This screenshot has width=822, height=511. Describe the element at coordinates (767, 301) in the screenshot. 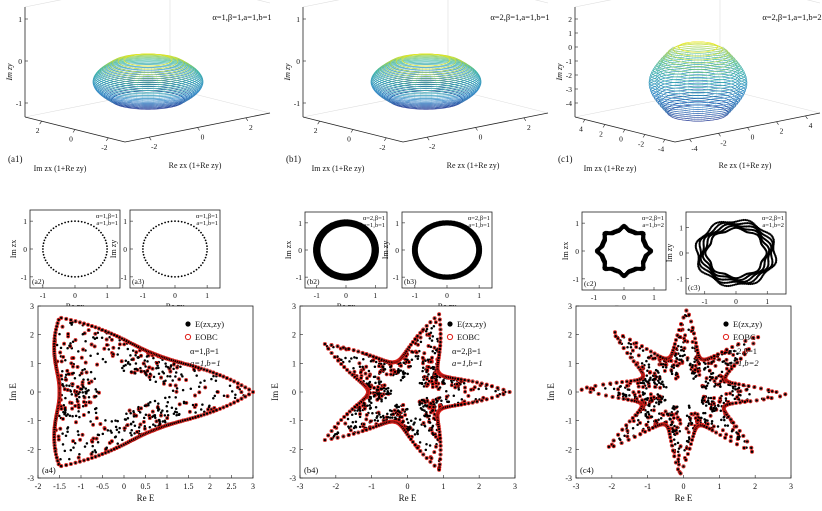

I see `x-tick-label: 1` at that location.